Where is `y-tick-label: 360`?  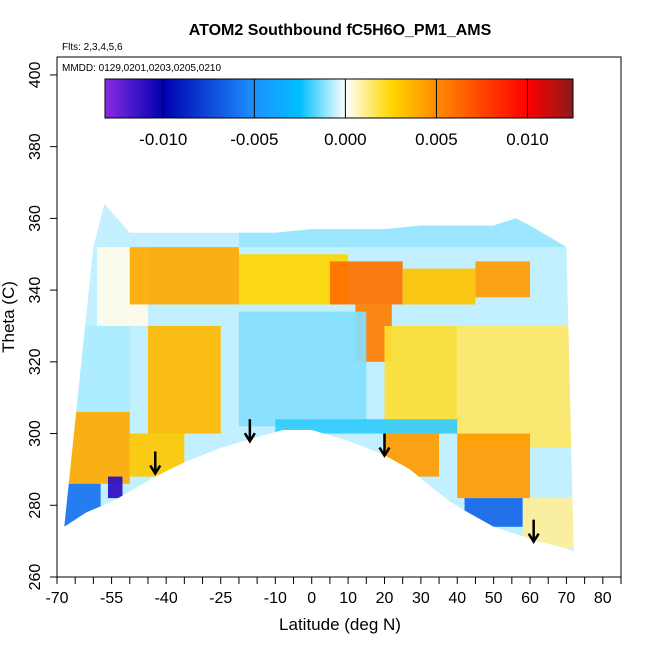
y-tick-label: 360 is located at coordinates (35, 218).